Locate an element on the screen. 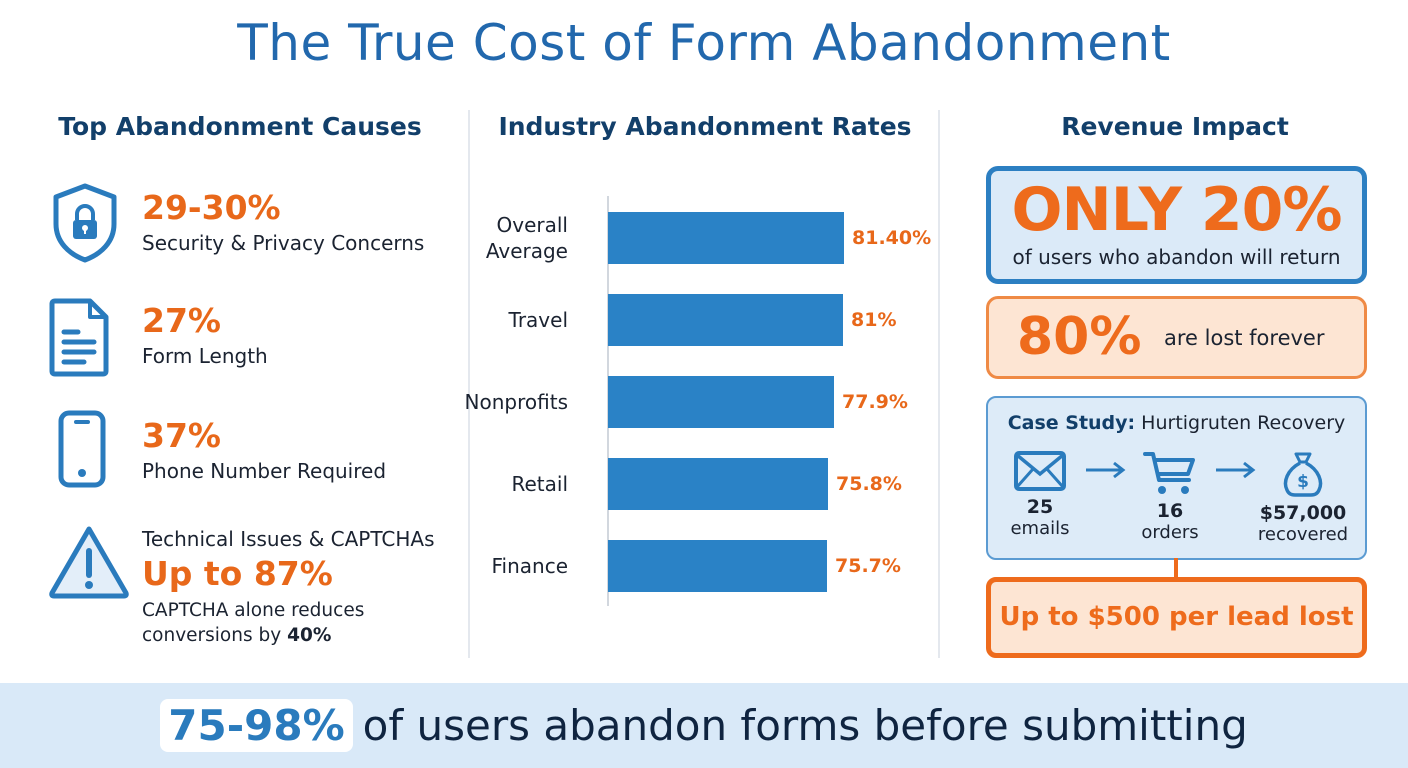 This screenshot has height=768, width=1408. lost-rate-value: 80% is located at coordinates (1079, 337).